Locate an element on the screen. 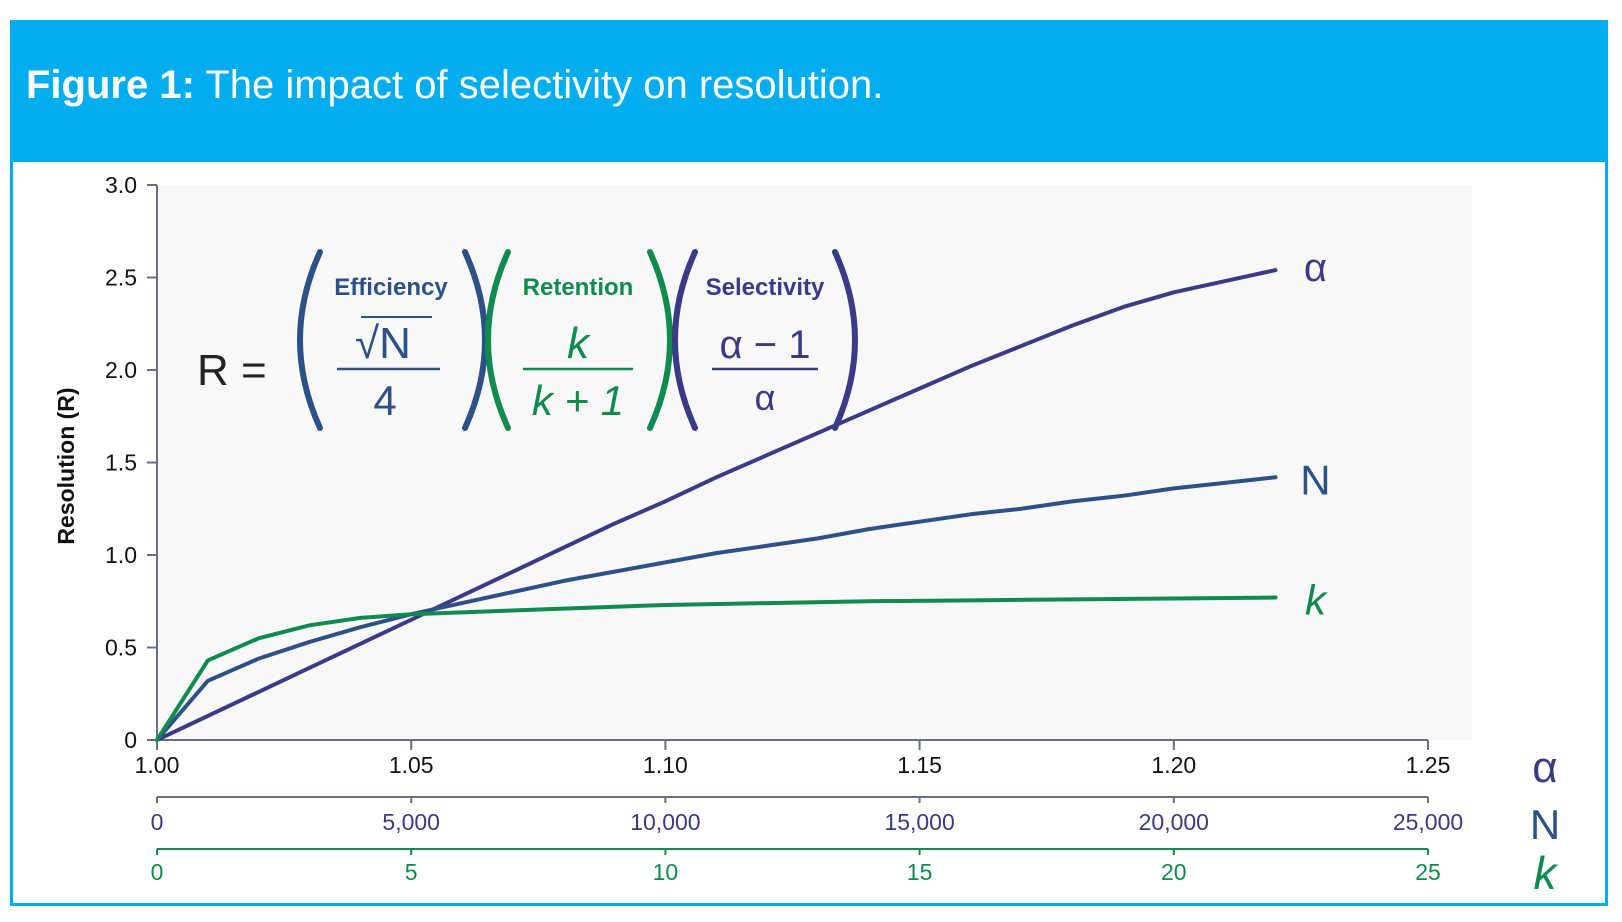 This screenshot has width=1622, height=922. x-tick-label-alpha: 1.05 is located at coordinates (411, 765).